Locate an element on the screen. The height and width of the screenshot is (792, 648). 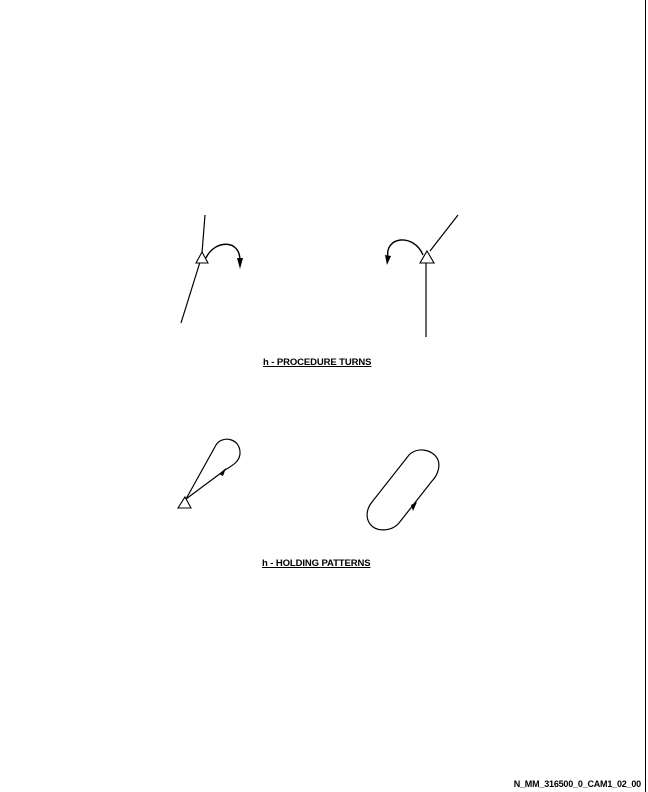
procedure-turn-right is located at coordinates (422, 275).